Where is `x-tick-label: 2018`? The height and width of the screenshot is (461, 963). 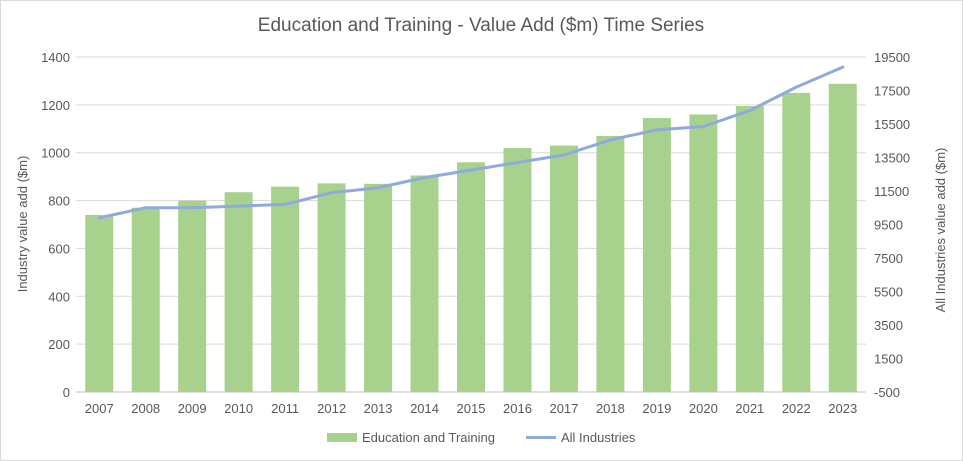 x-tick-label: 2018 is located at coordinates (610, 408).